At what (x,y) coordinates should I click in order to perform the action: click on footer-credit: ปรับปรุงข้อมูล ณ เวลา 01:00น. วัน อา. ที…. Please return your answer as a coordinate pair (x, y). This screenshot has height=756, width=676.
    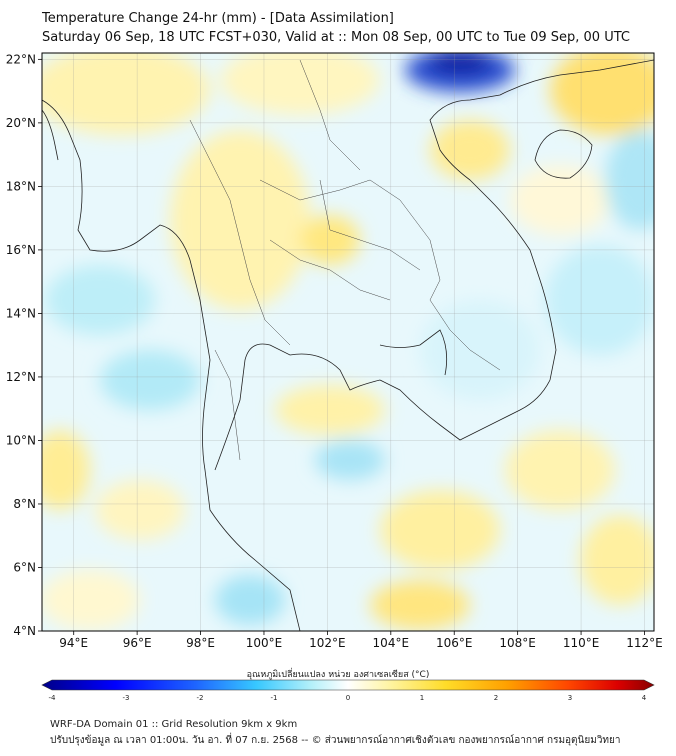
    Looking at the image, I should click on (335, 740).